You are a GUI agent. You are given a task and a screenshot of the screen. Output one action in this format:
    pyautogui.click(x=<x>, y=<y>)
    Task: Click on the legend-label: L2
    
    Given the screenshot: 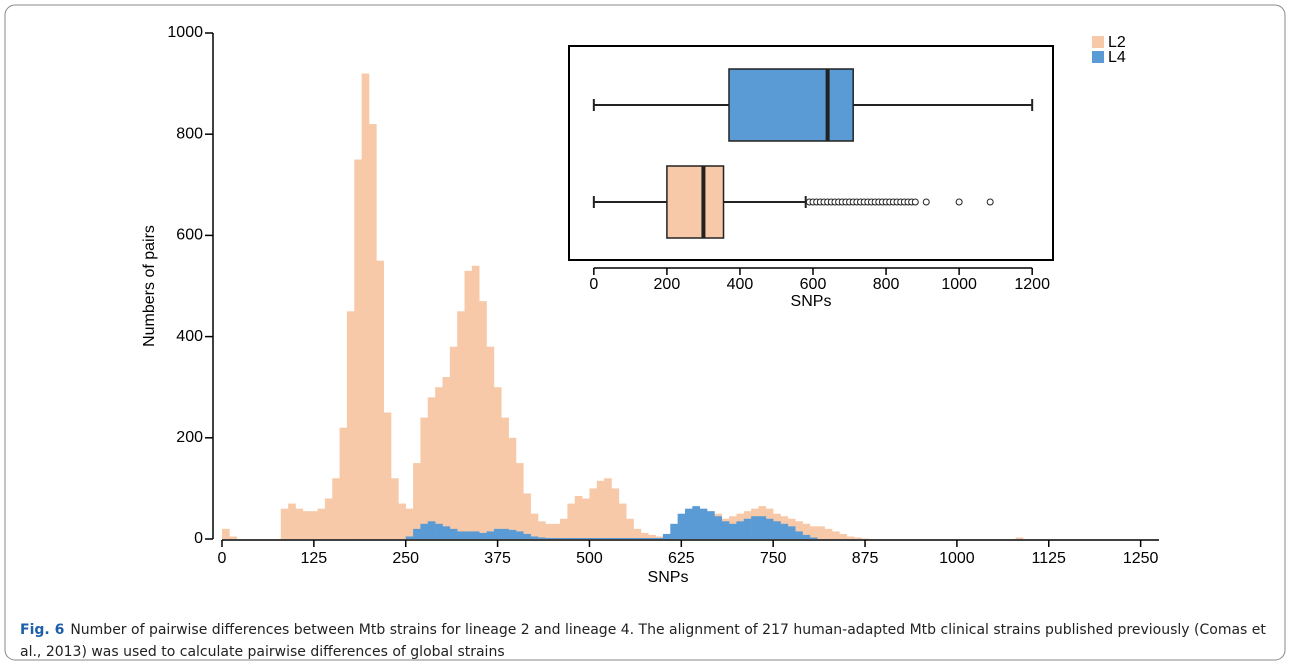 What is the action you would take?
    pyautogui.click(x=1117, y=42)
    